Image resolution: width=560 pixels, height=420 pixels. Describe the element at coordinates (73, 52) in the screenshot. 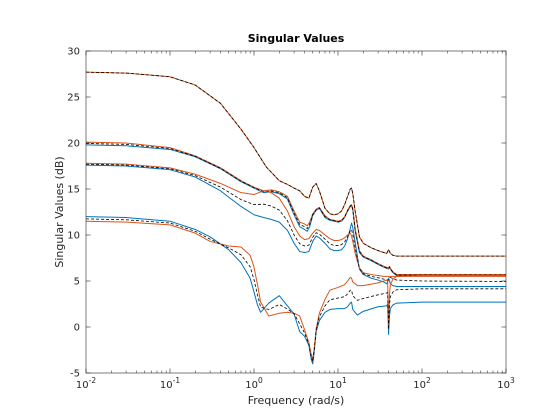

I see `y-tick-label: 30` at that location.